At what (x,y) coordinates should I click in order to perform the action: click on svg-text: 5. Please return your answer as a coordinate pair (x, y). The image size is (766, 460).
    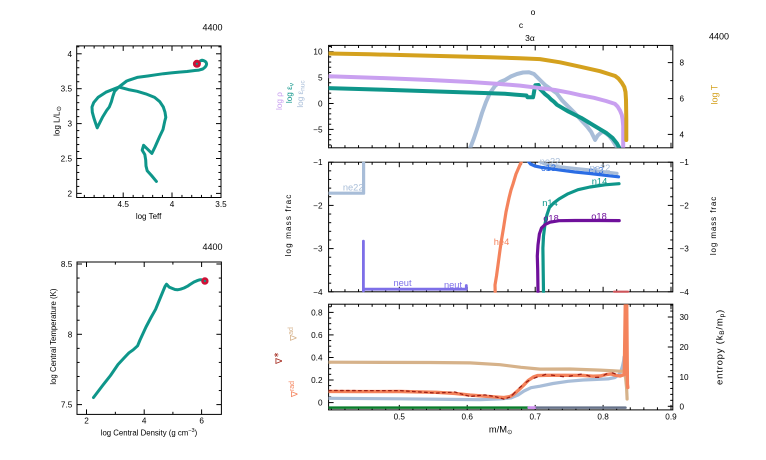
    Looking at the image, I should click on (320, 78).